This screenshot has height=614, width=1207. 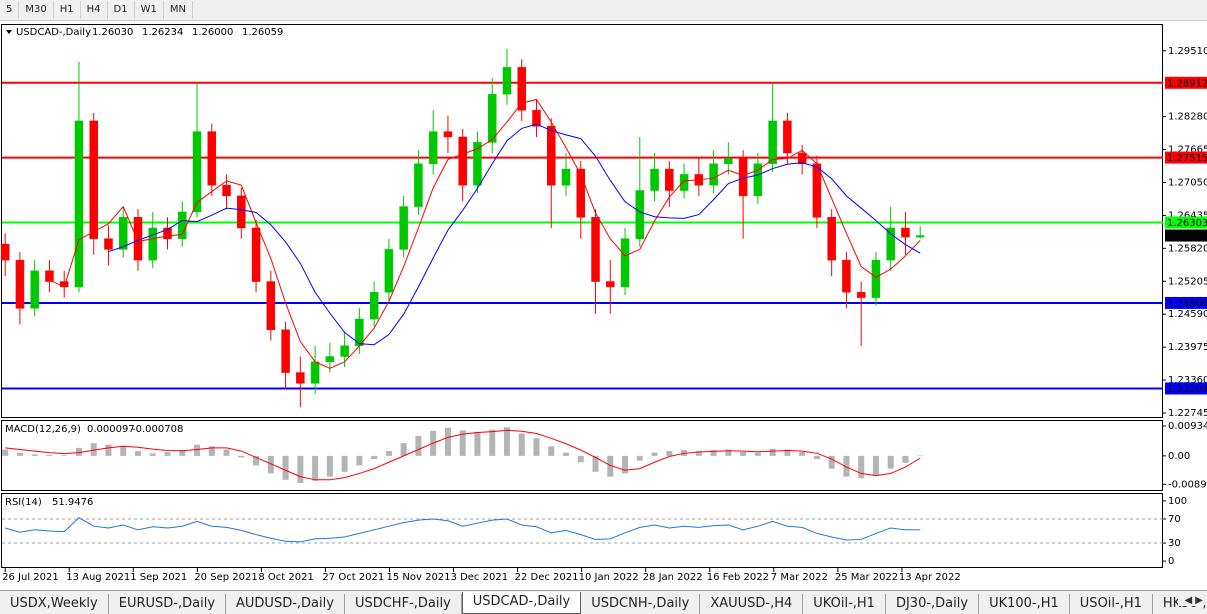 I want to click on macd-panel-frame, so click(x=582, y=455).